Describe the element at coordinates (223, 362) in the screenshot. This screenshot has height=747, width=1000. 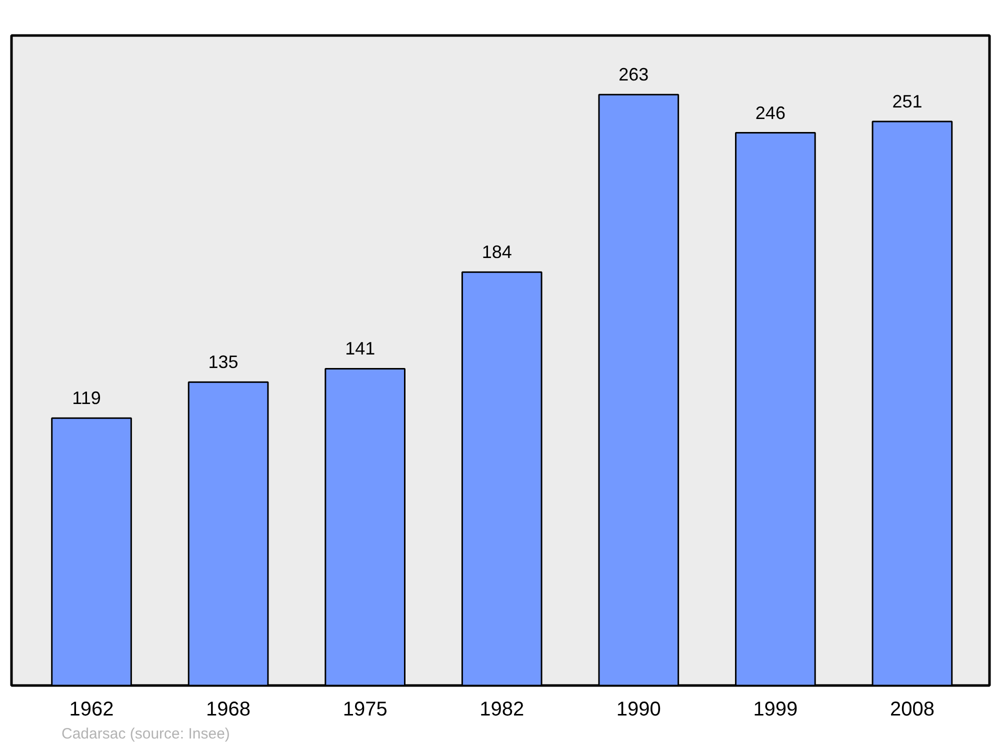
I see `data-label: 135` at that location.